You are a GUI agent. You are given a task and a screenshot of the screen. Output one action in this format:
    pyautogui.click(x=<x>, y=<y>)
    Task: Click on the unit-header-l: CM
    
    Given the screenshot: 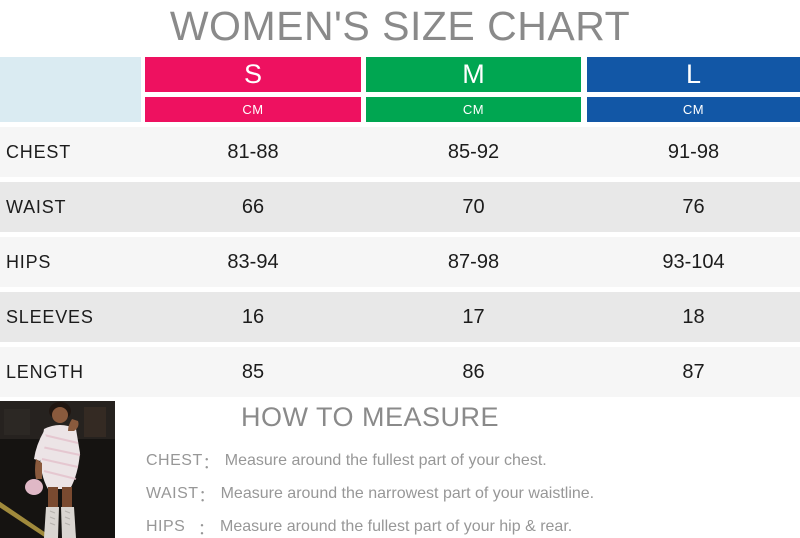 What is the action you would take?
    pyautogui.click(x=693, y=109)
    